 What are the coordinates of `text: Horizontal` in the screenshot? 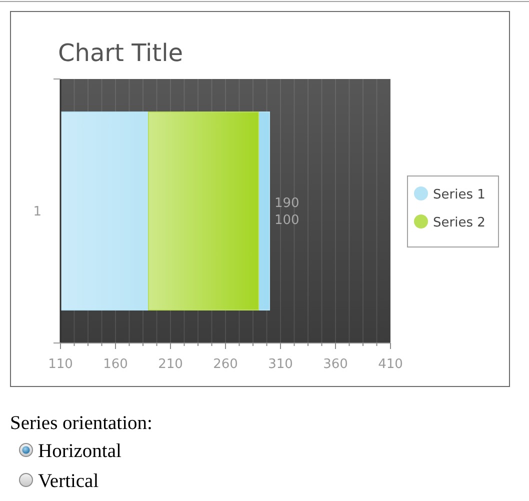 It's located at (80, 451).